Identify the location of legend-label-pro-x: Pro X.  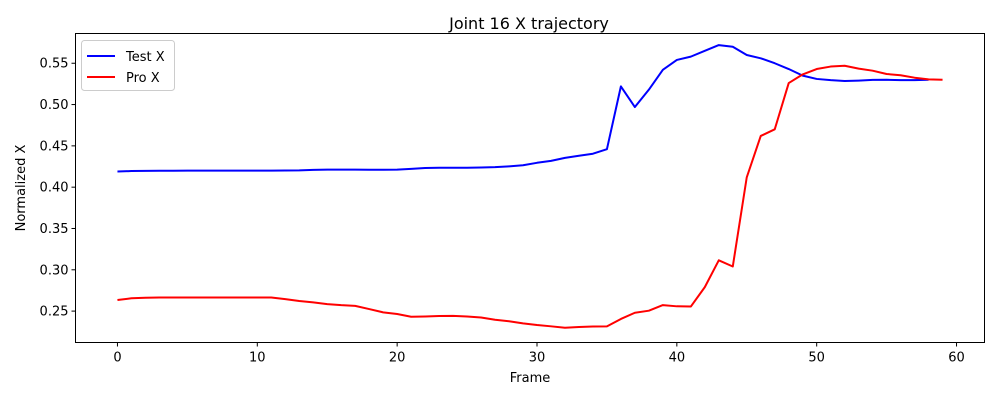
(143, 78).